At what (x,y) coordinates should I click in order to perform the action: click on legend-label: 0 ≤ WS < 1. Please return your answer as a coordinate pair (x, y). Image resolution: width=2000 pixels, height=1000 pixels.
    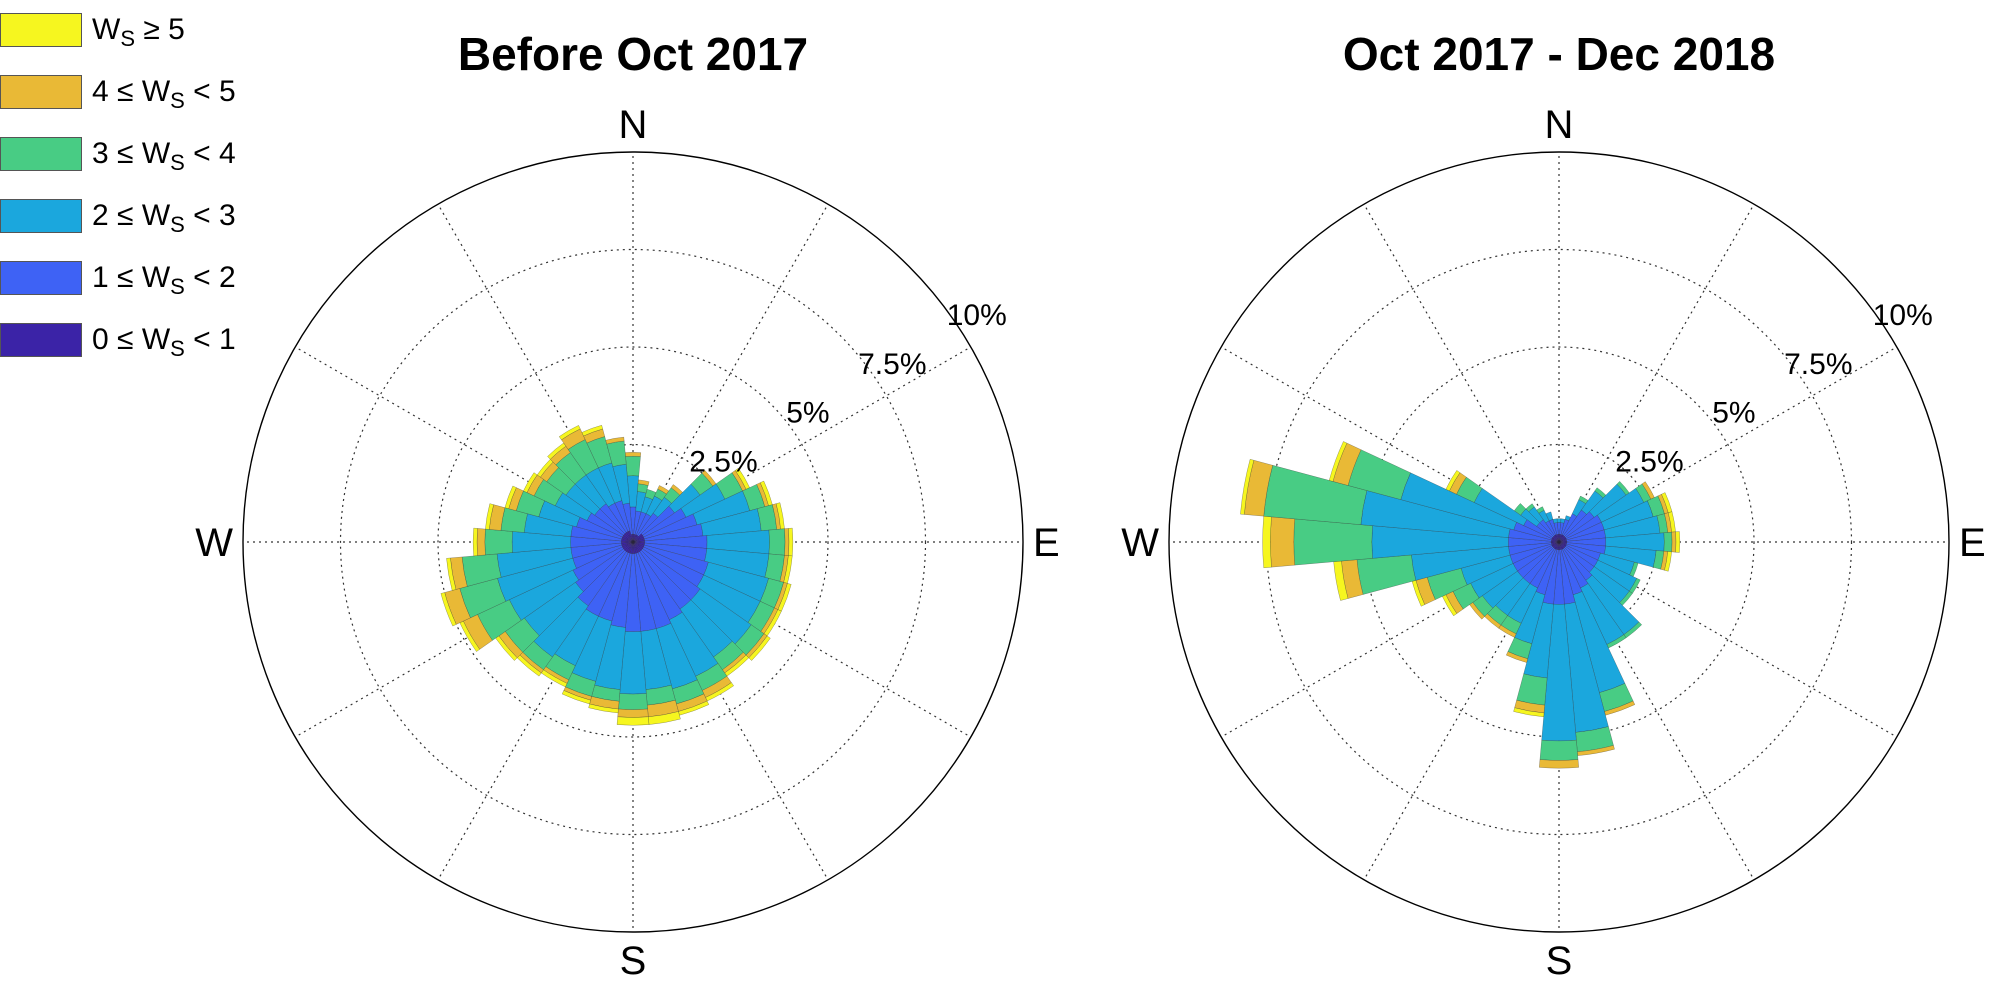
    Looking at the image, I should click on (164, 342).